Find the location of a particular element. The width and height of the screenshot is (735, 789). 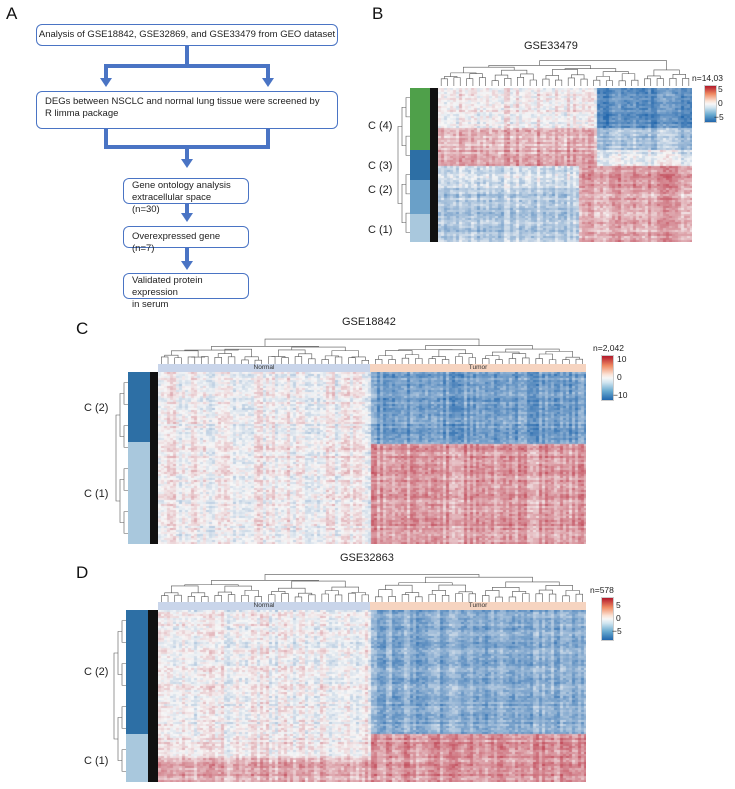

heatmap-b-title: GSE33479 is located at coordinates (551, 46).